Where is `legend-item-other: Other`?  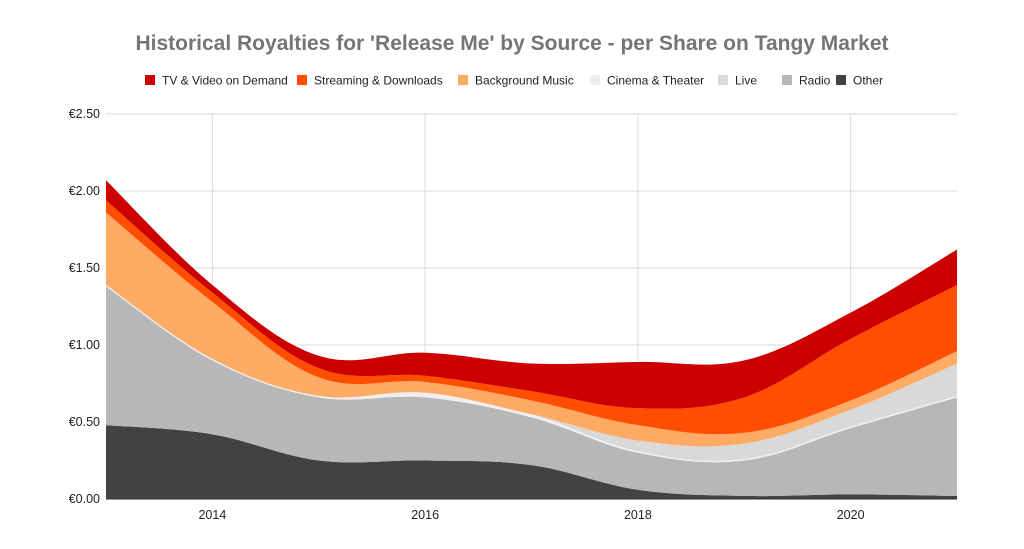 legend-item-other: Other is located at coordinates (859, 81).